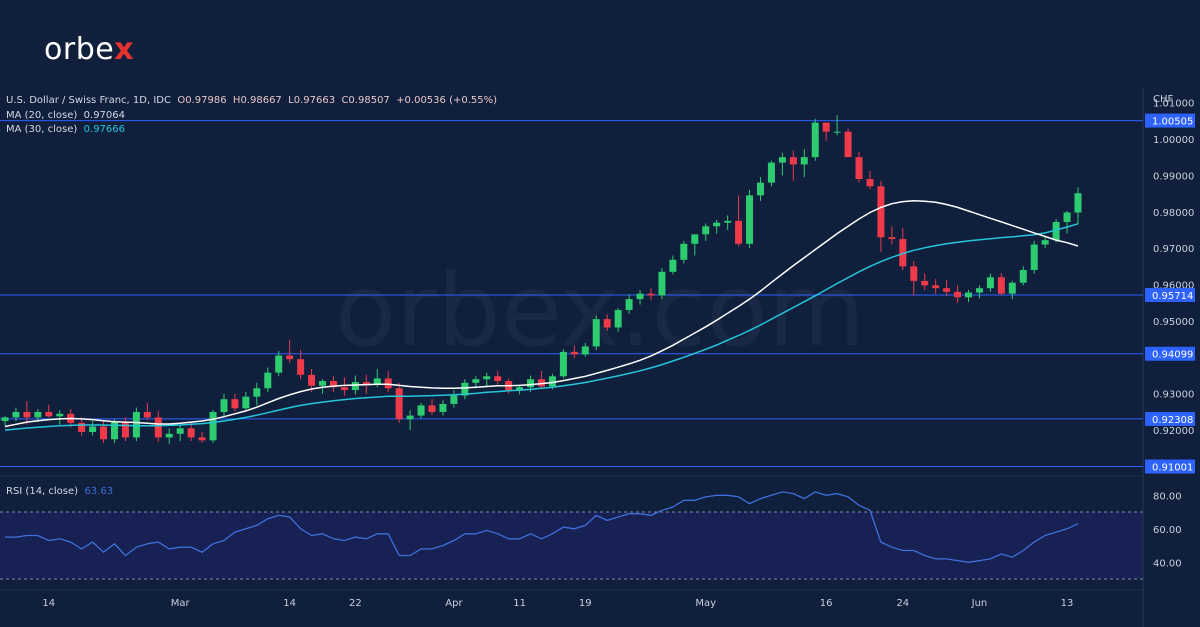 The width and height of the screenshot is (1200, 627). What do you see at coordinates (42, 491) in the screenshot?
I see `rsi-label: RSI (14, close)` at bounding box center [42, 491].